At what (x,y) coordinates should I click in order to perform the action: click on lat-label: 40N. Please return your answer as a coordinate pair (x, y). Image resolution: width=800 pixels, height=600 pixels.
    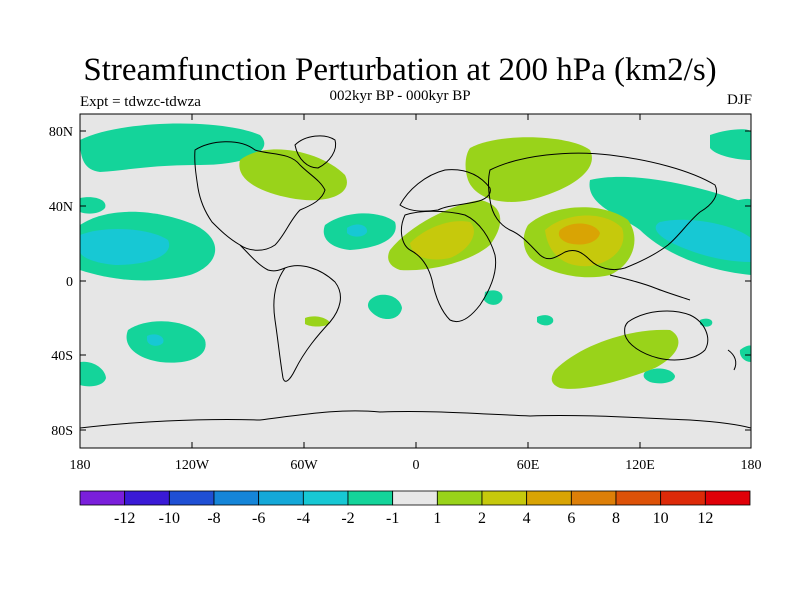
    Looking at the image, I should click on (61, 207).